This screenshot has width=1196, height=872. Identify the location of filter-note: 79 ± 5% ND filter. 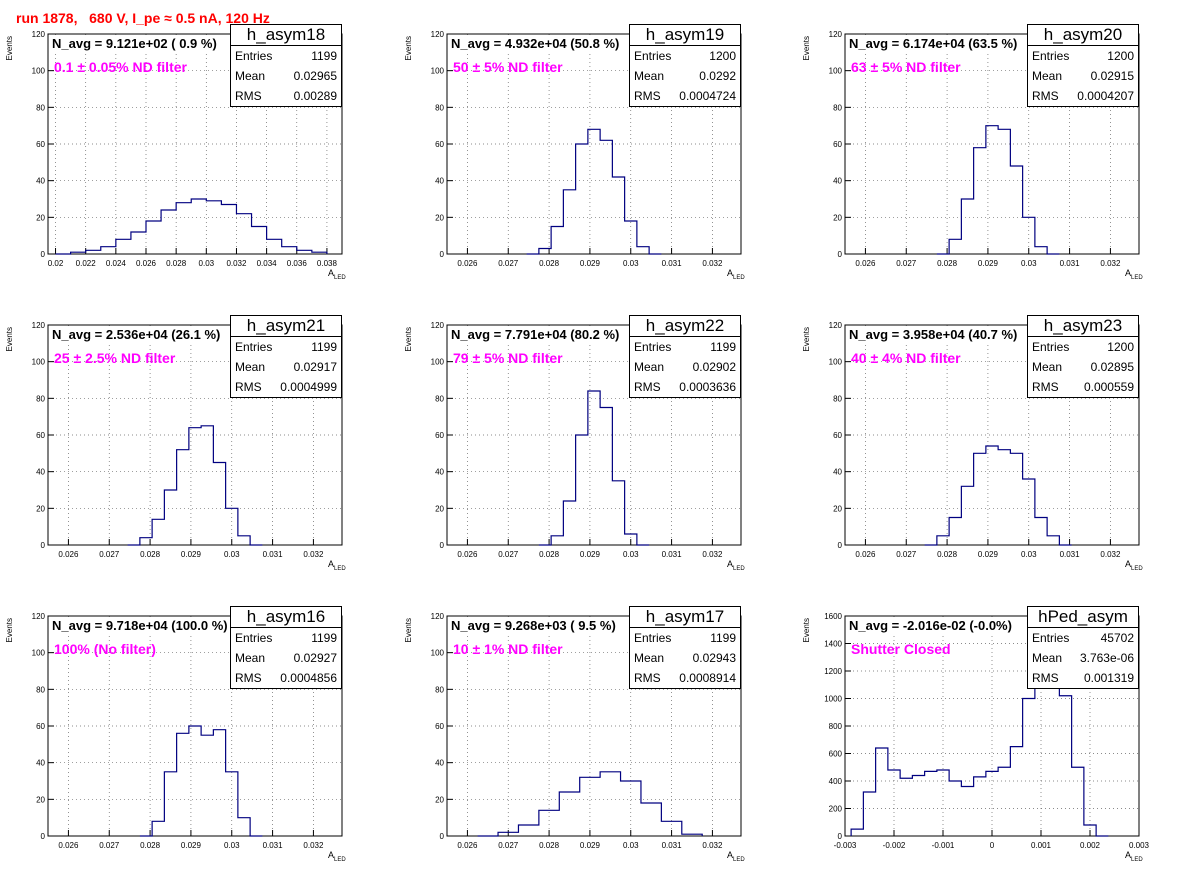
(508, 358).